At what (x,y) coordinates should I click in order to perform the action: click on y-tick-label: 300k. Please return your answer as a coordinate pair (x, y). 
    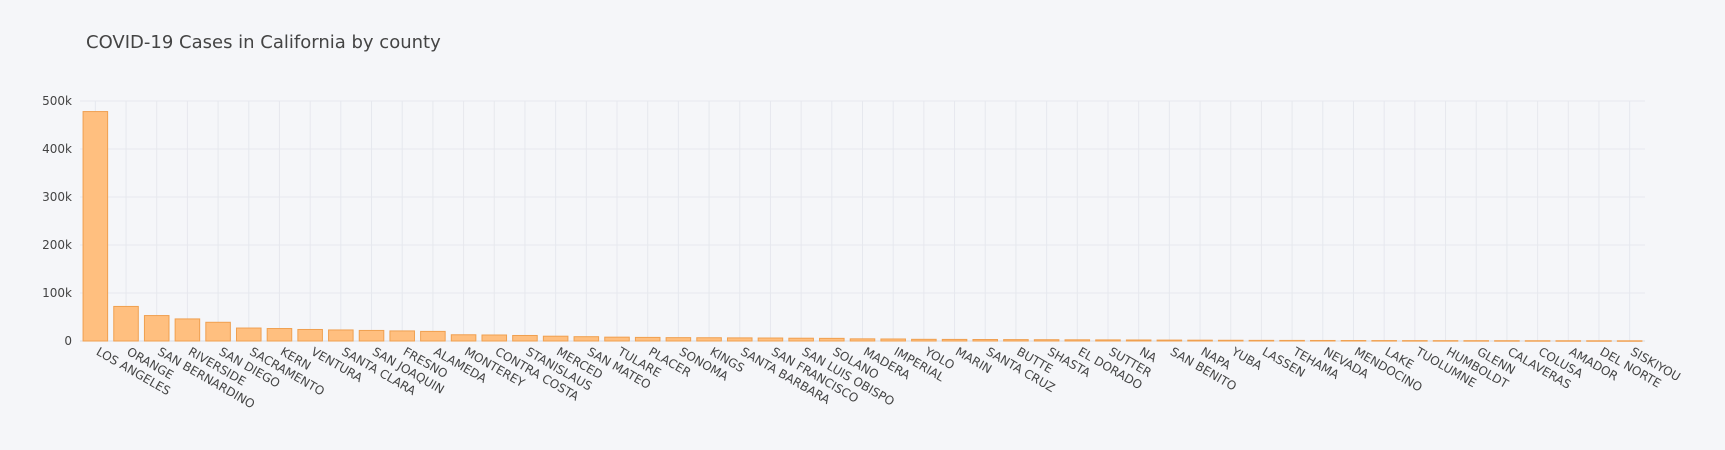
    Looking at the image, I should click on (57, 197).